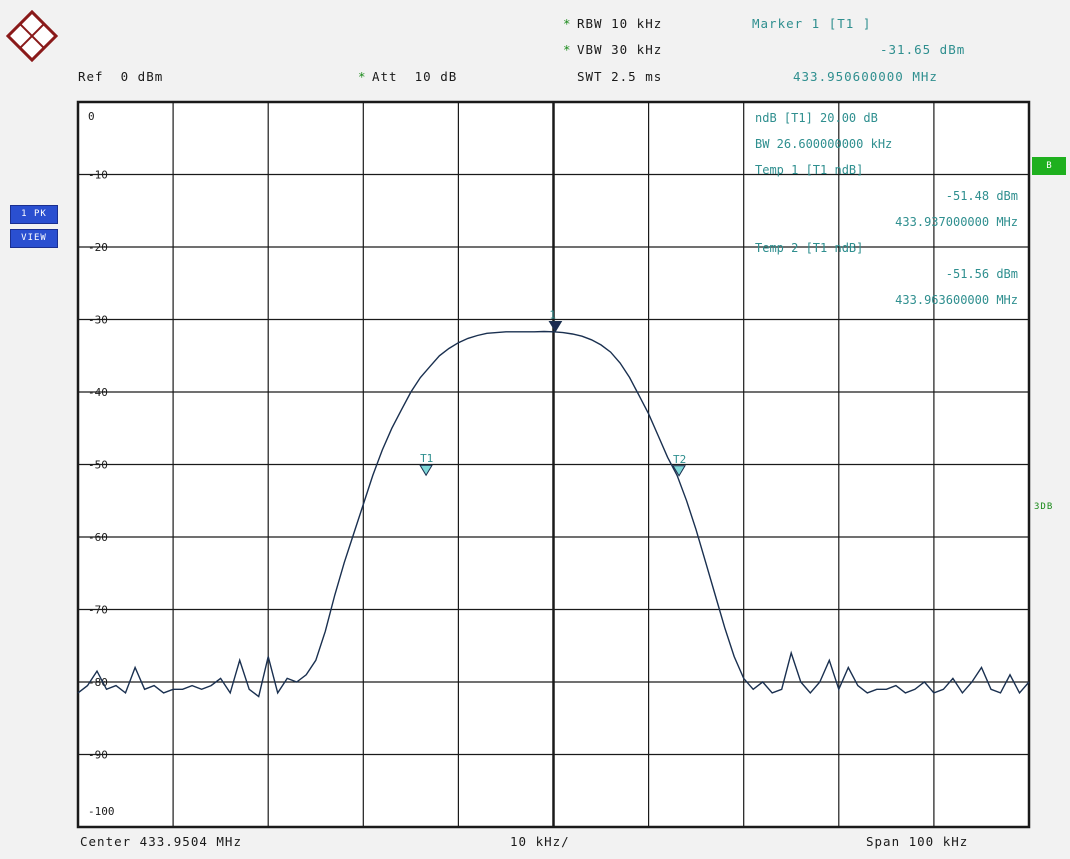  What do you see at coordinates (540, 841) in the screenshot?
I see `division-frequency: 10 kHz/` at bounding box center [540, 841].